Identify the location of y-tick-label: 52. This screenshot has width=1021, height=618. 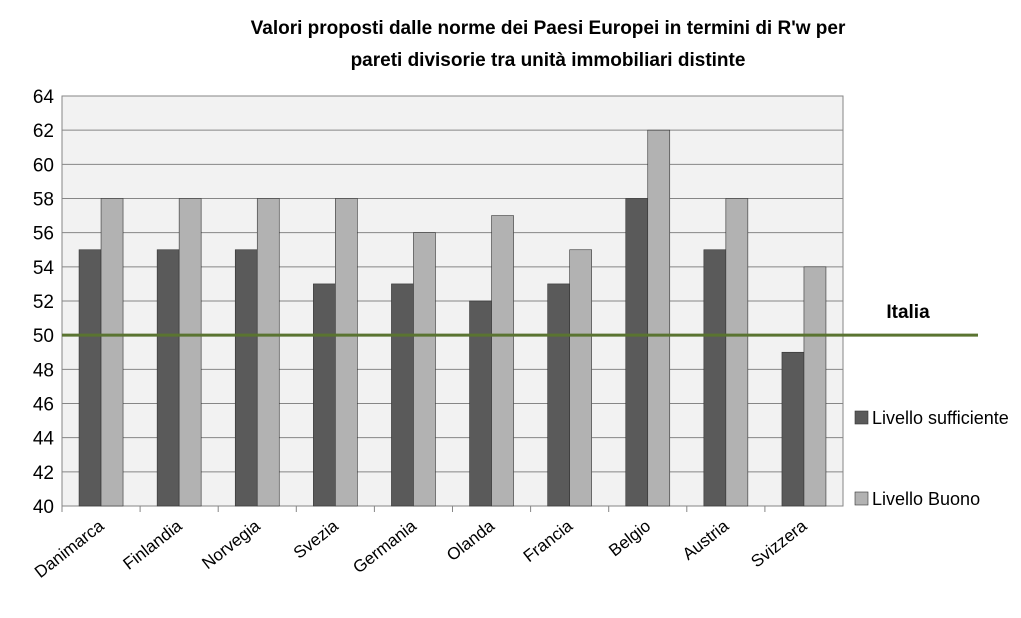
(43, 302).